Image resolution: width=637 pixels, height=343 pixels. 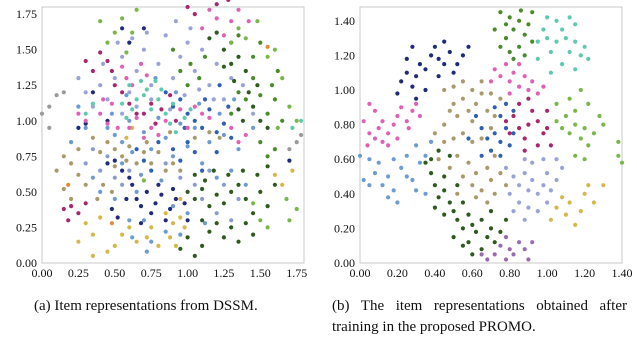 I want to click on x-tick-label: 1.00, so click(x=187, y=273).